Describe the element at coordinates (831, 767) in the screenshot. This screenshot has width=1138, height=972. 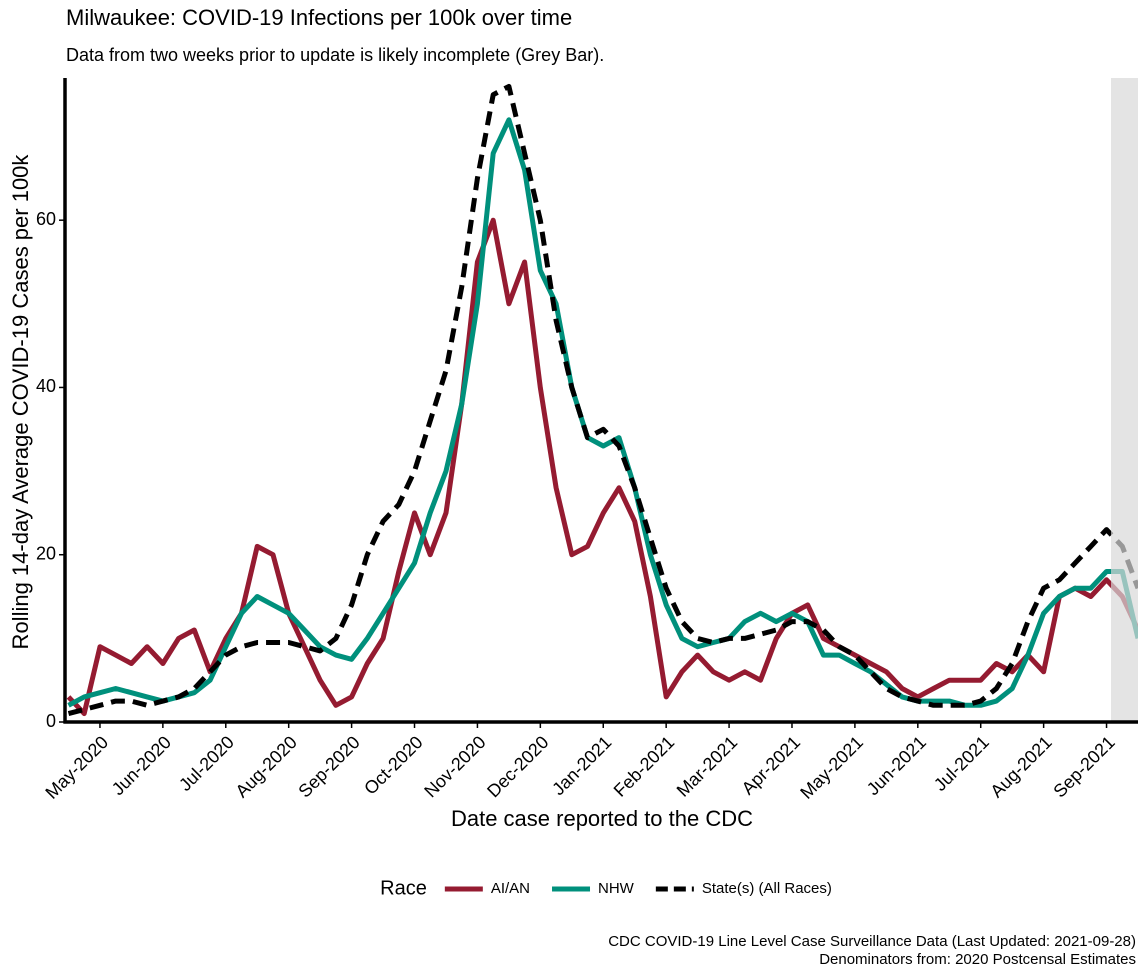
I see `x-tick-label: May-2021` at that location.